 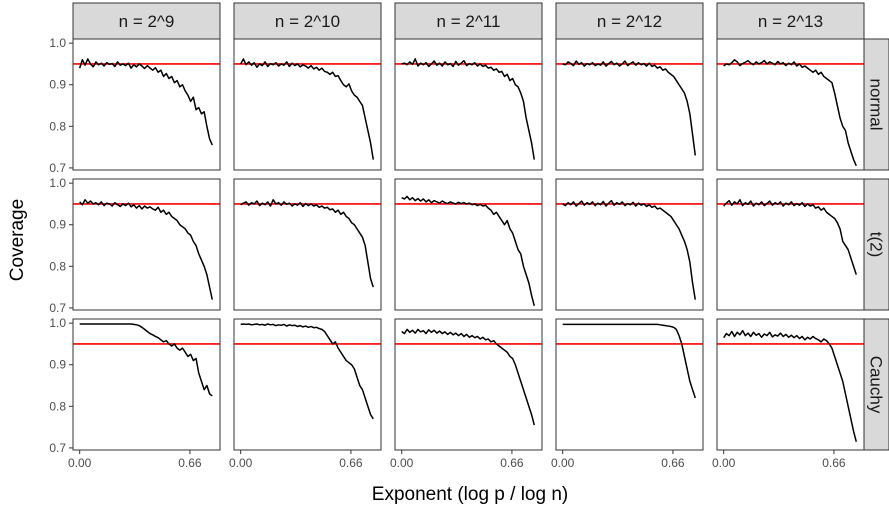 I want to click on row-strip-label: normal, so click(x=876, y=105).